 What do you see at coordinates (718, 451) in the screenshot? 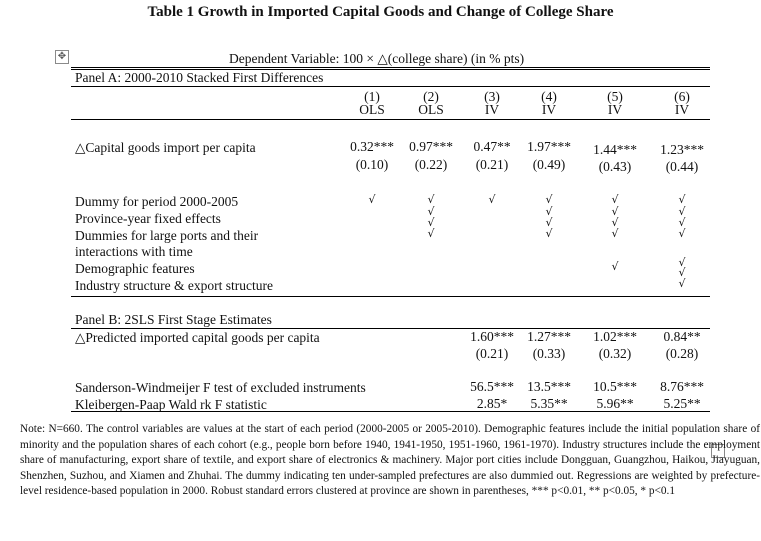
I see `resize-handle-icon` at bounding box center [718, 451].